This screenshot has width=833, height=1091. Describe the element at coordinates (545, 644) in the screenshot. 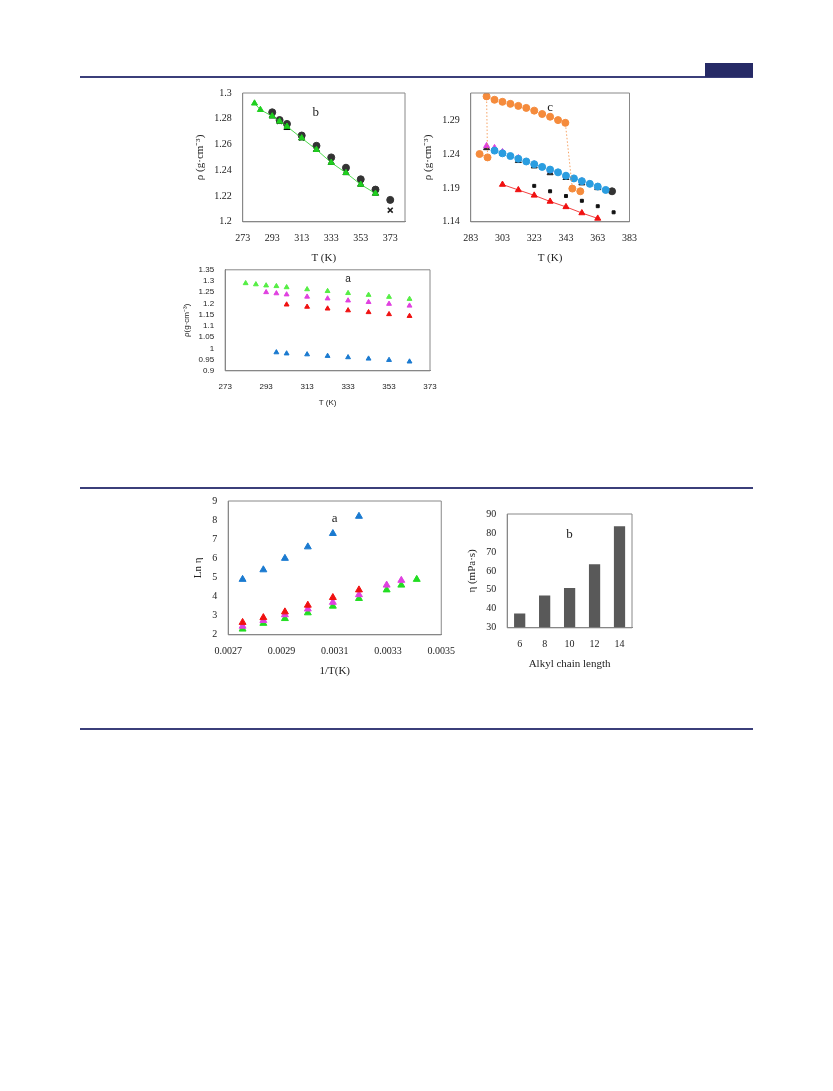

I see `x-tick-label: 8` at that location.